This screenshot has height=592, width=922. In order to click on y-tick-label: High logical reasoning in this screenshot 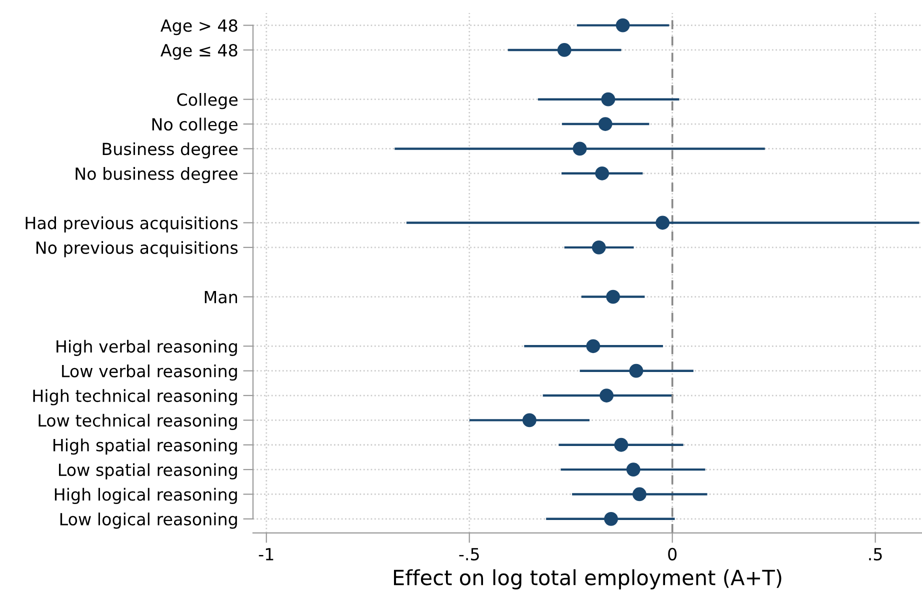, I will do `click(145, 496)`.